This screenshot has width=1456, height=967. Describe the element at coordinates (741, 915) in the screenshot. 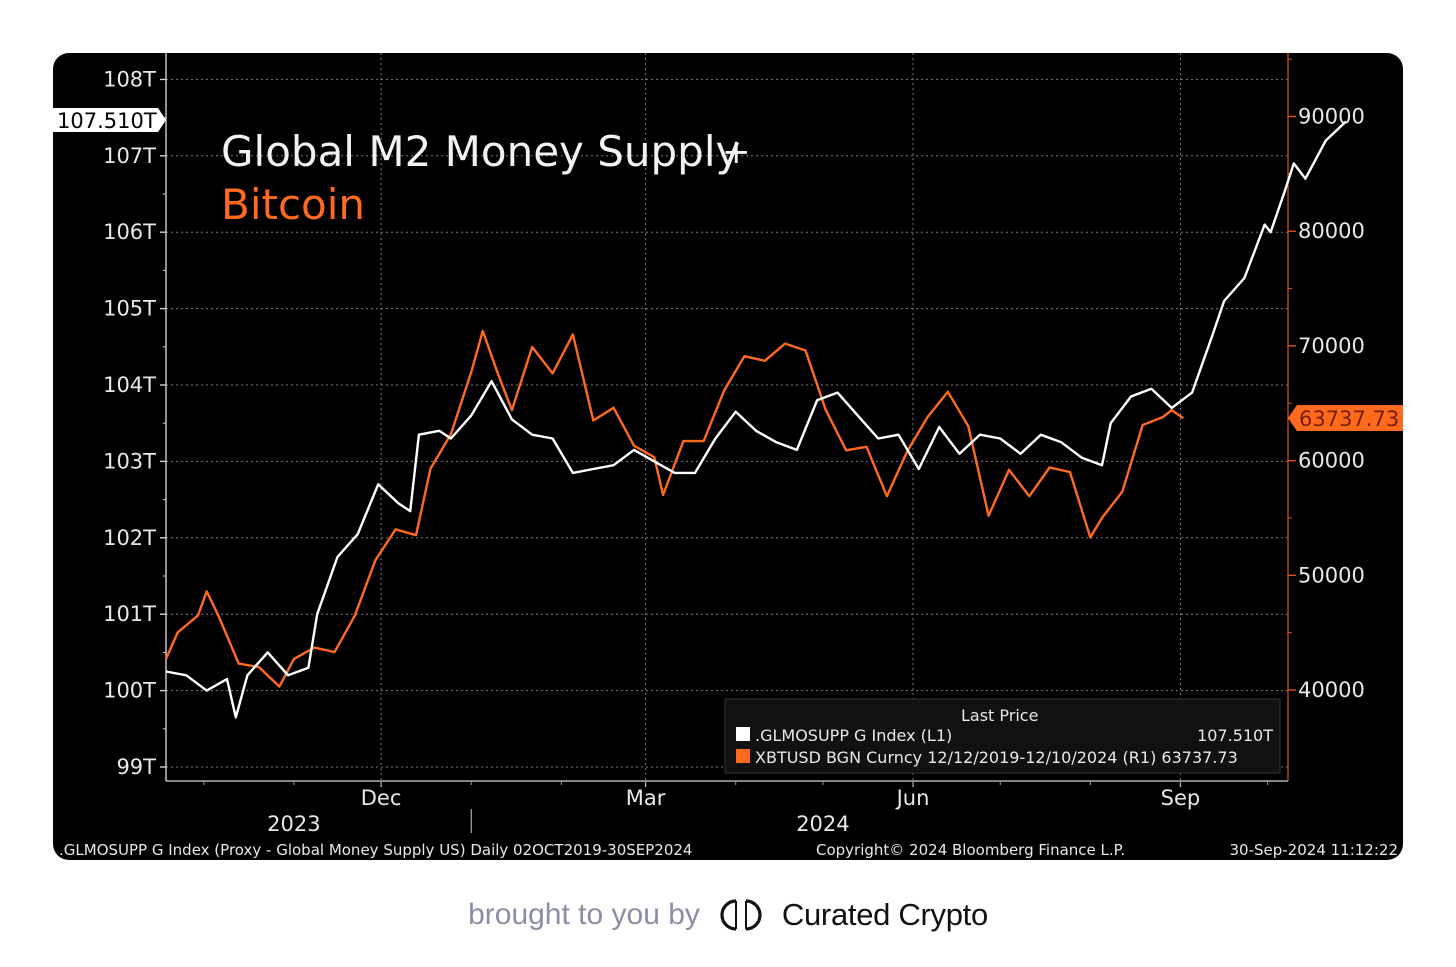

I see `curated-crypto-logo-icon` at that location.